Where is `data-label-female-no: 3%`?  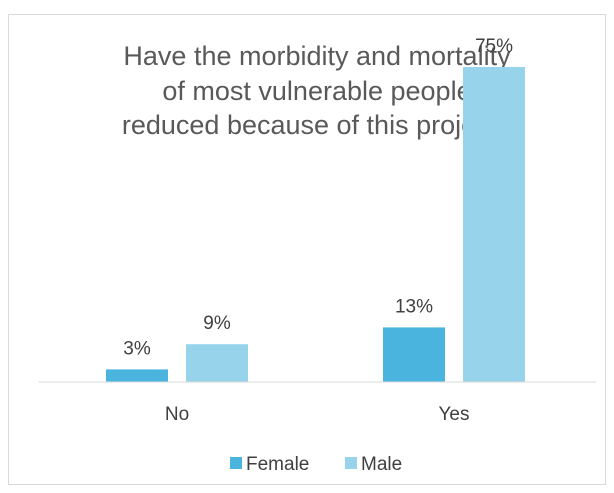 data-label-female-no: 3% is located at coordinates (137, 348).